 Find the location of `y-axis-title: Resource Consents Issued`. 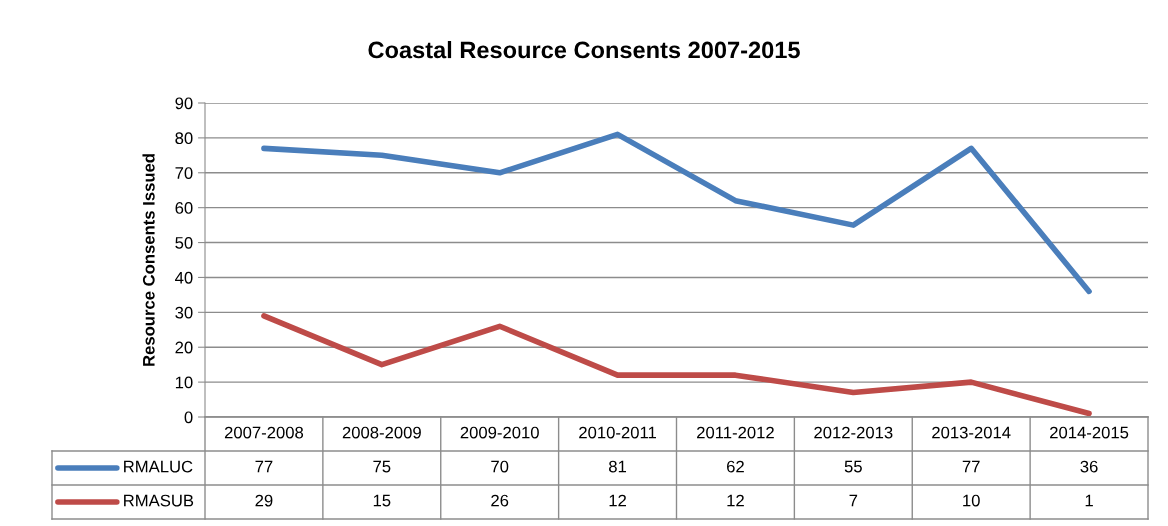

y-axis-title: Resource Consents Issued is located at coordinates (148, 260).